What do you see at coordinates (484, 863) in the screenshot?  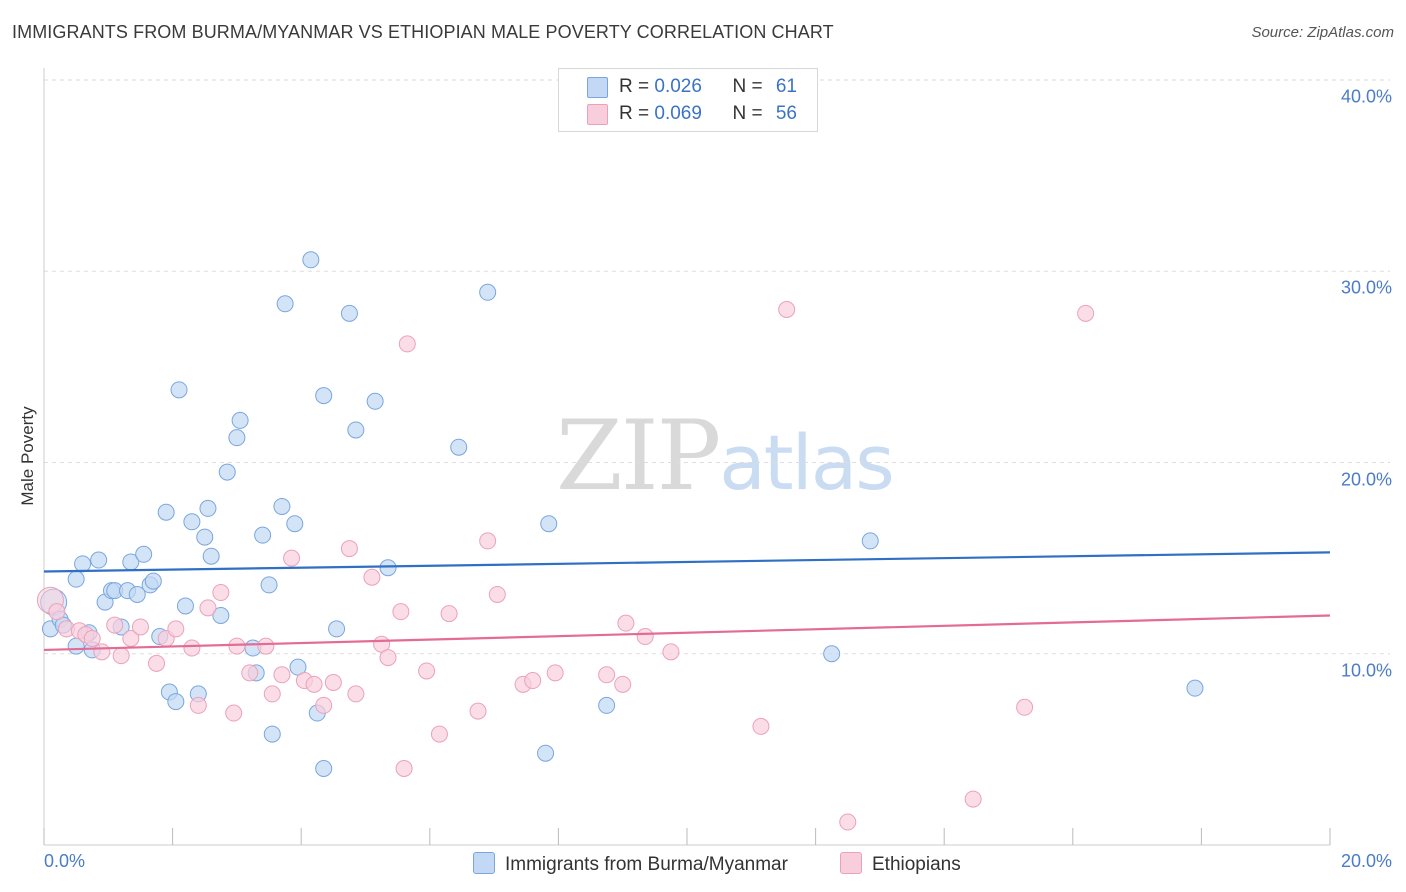 I see `bottom-legend-swatch-burma` at bounding box center [484, 863].